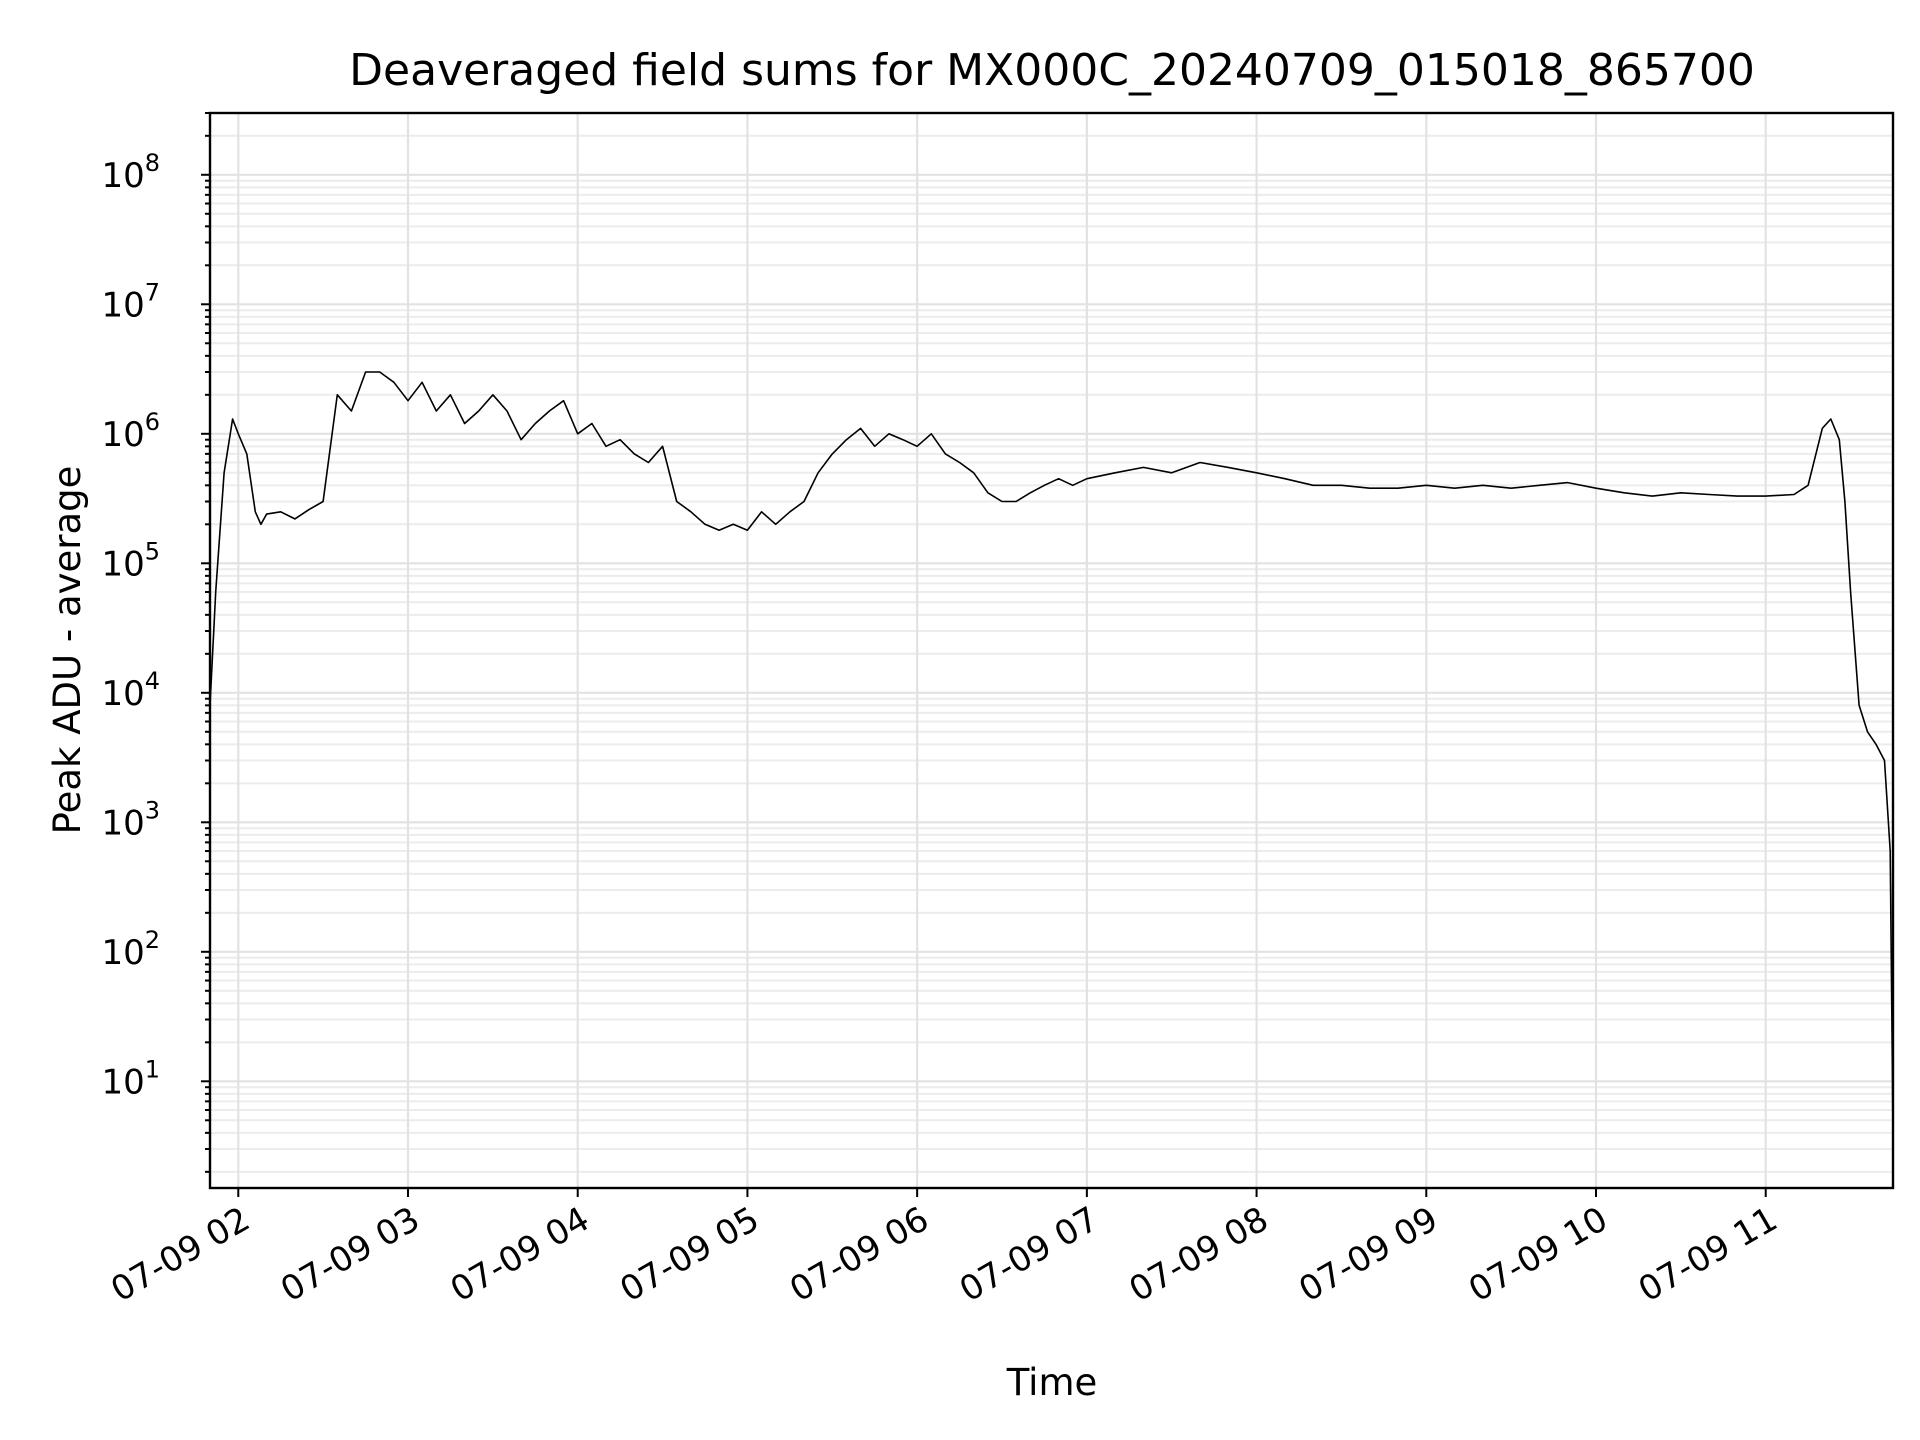 The width and height of the screenshot is (1920, 1440). I want to click on x-tick-label: 07-09 02, so click(180, 1254).